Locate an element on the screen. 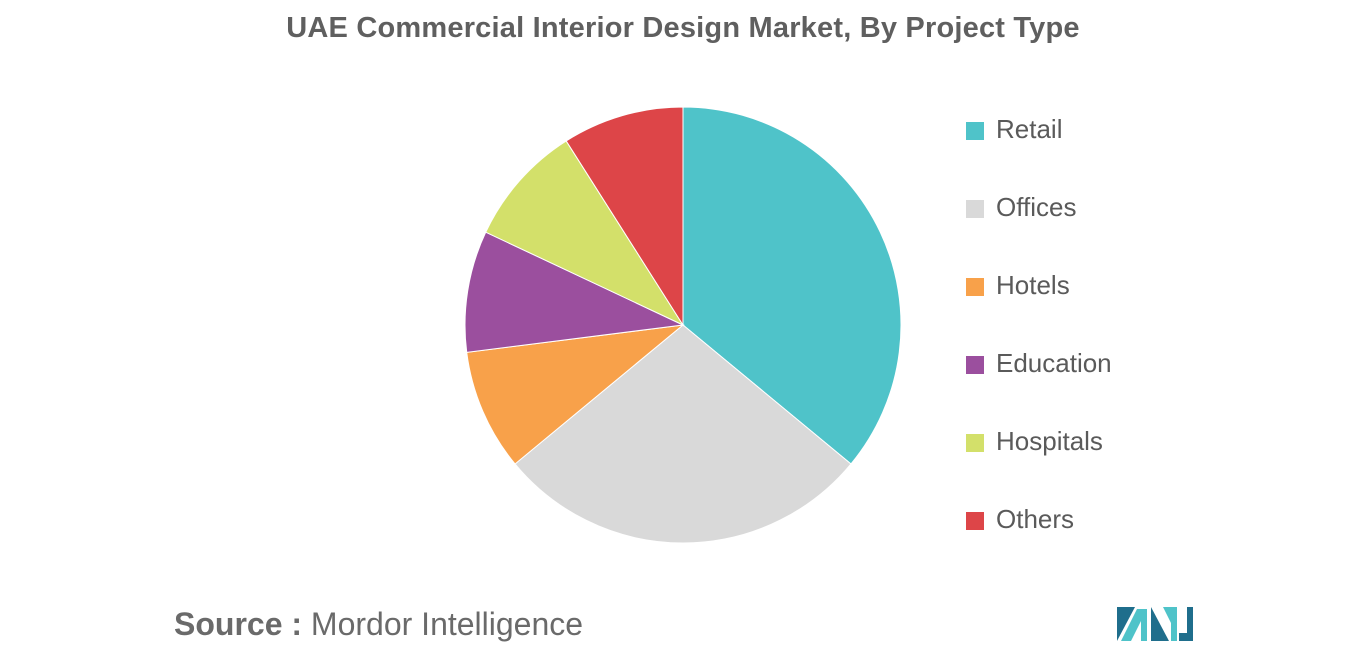 This screenshot has width=1366, height=655. logo-shape-left-light is located at coordinates (1134, 625).